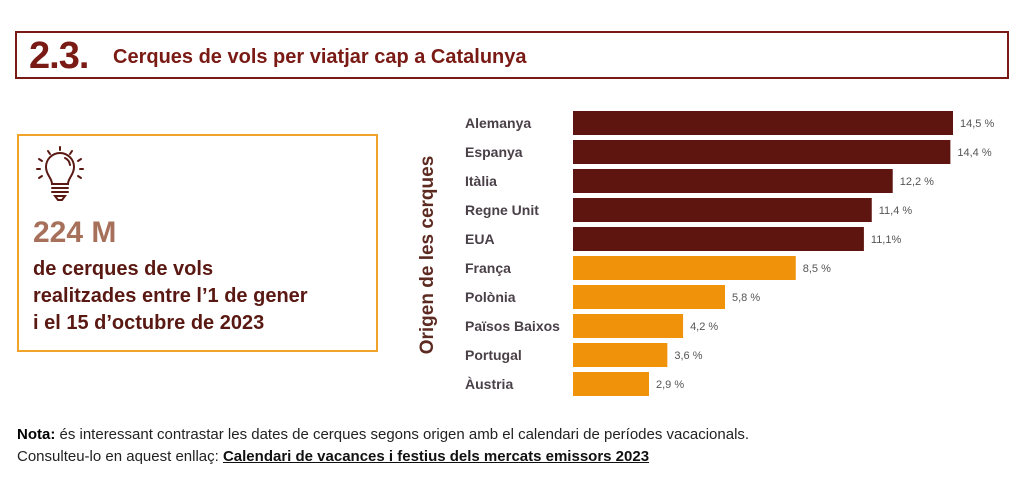 Image resolution: width=1024 pixels, height=480 pixels. Describe the element at coordinates (481, 181) in the screenshot. I see `category-label: Itàlia` at that location.